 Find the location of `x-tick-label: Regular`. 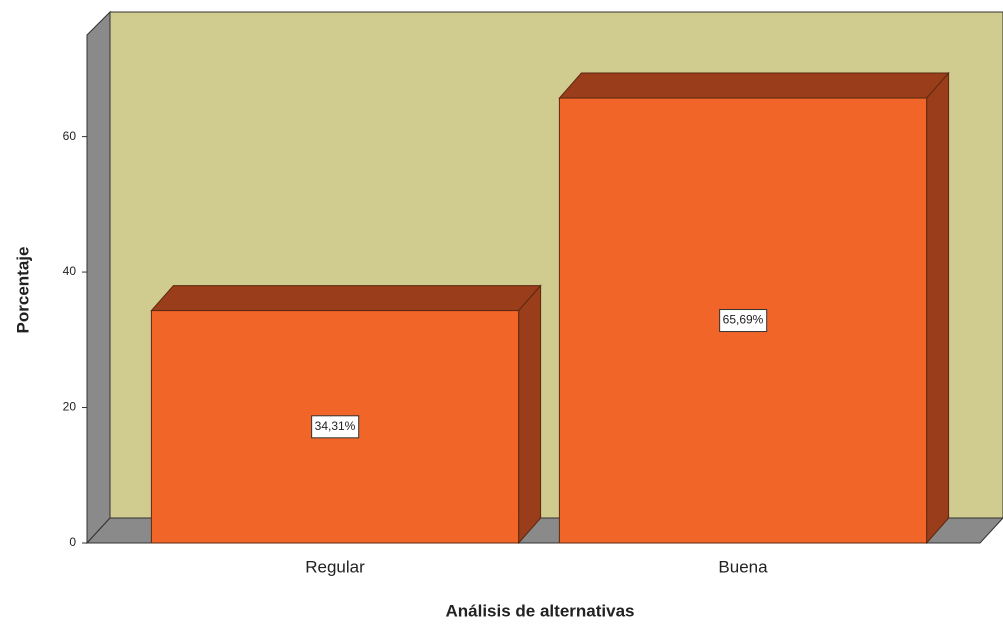

x-tick-label: Regular is located at coordinates (335, 566).